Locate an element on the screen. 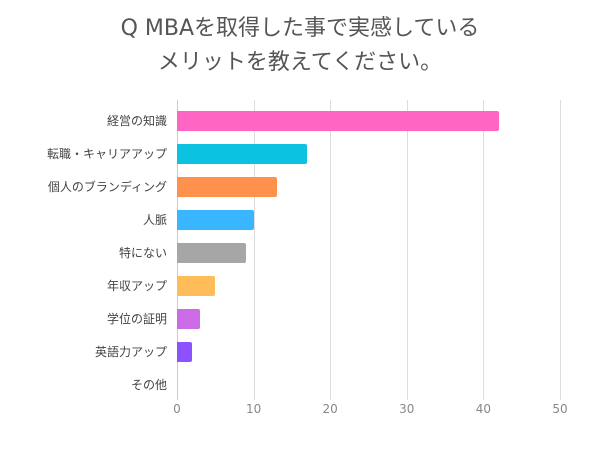 The width and height of the screenshot is (600, 450). category-label: 転職・キャリアアップ is located at coordinates (106, 154).